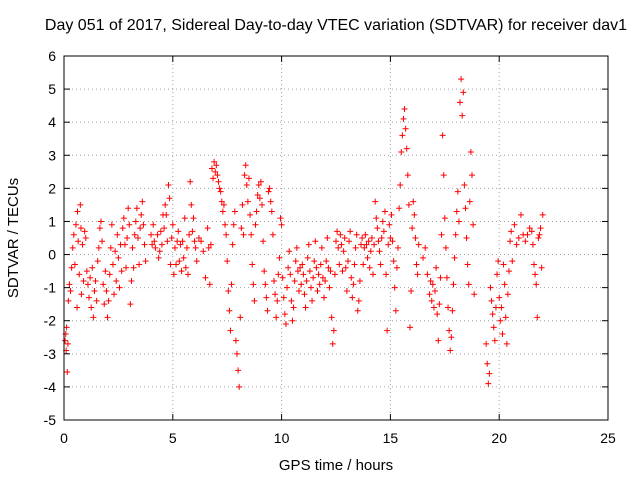 Image resolution: width=640 pixels, height=480 pixels. I want to click on y-tick-label: 0, so click(52, 255).